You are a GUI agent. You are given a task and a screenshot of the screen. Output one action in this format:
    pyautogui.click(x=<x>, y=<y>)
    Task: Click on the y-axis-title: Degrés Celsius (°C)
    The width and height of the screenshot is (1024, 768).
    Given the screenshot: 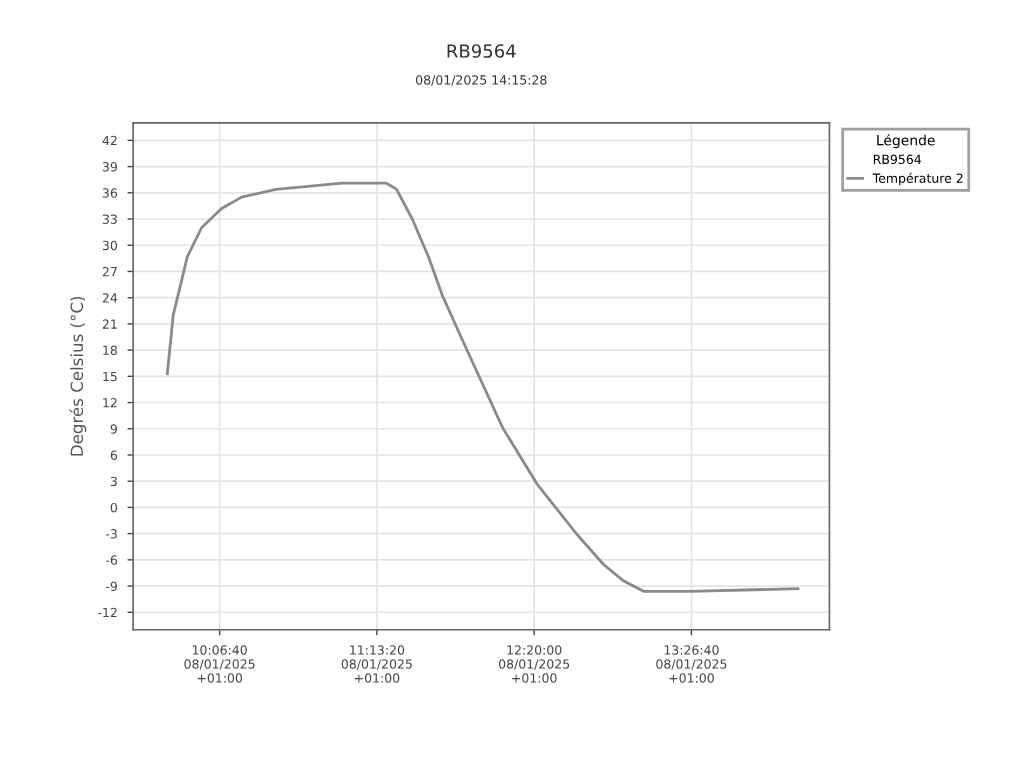 What is the action you would take?
    pyautogui.click(x=78, y=376)
    